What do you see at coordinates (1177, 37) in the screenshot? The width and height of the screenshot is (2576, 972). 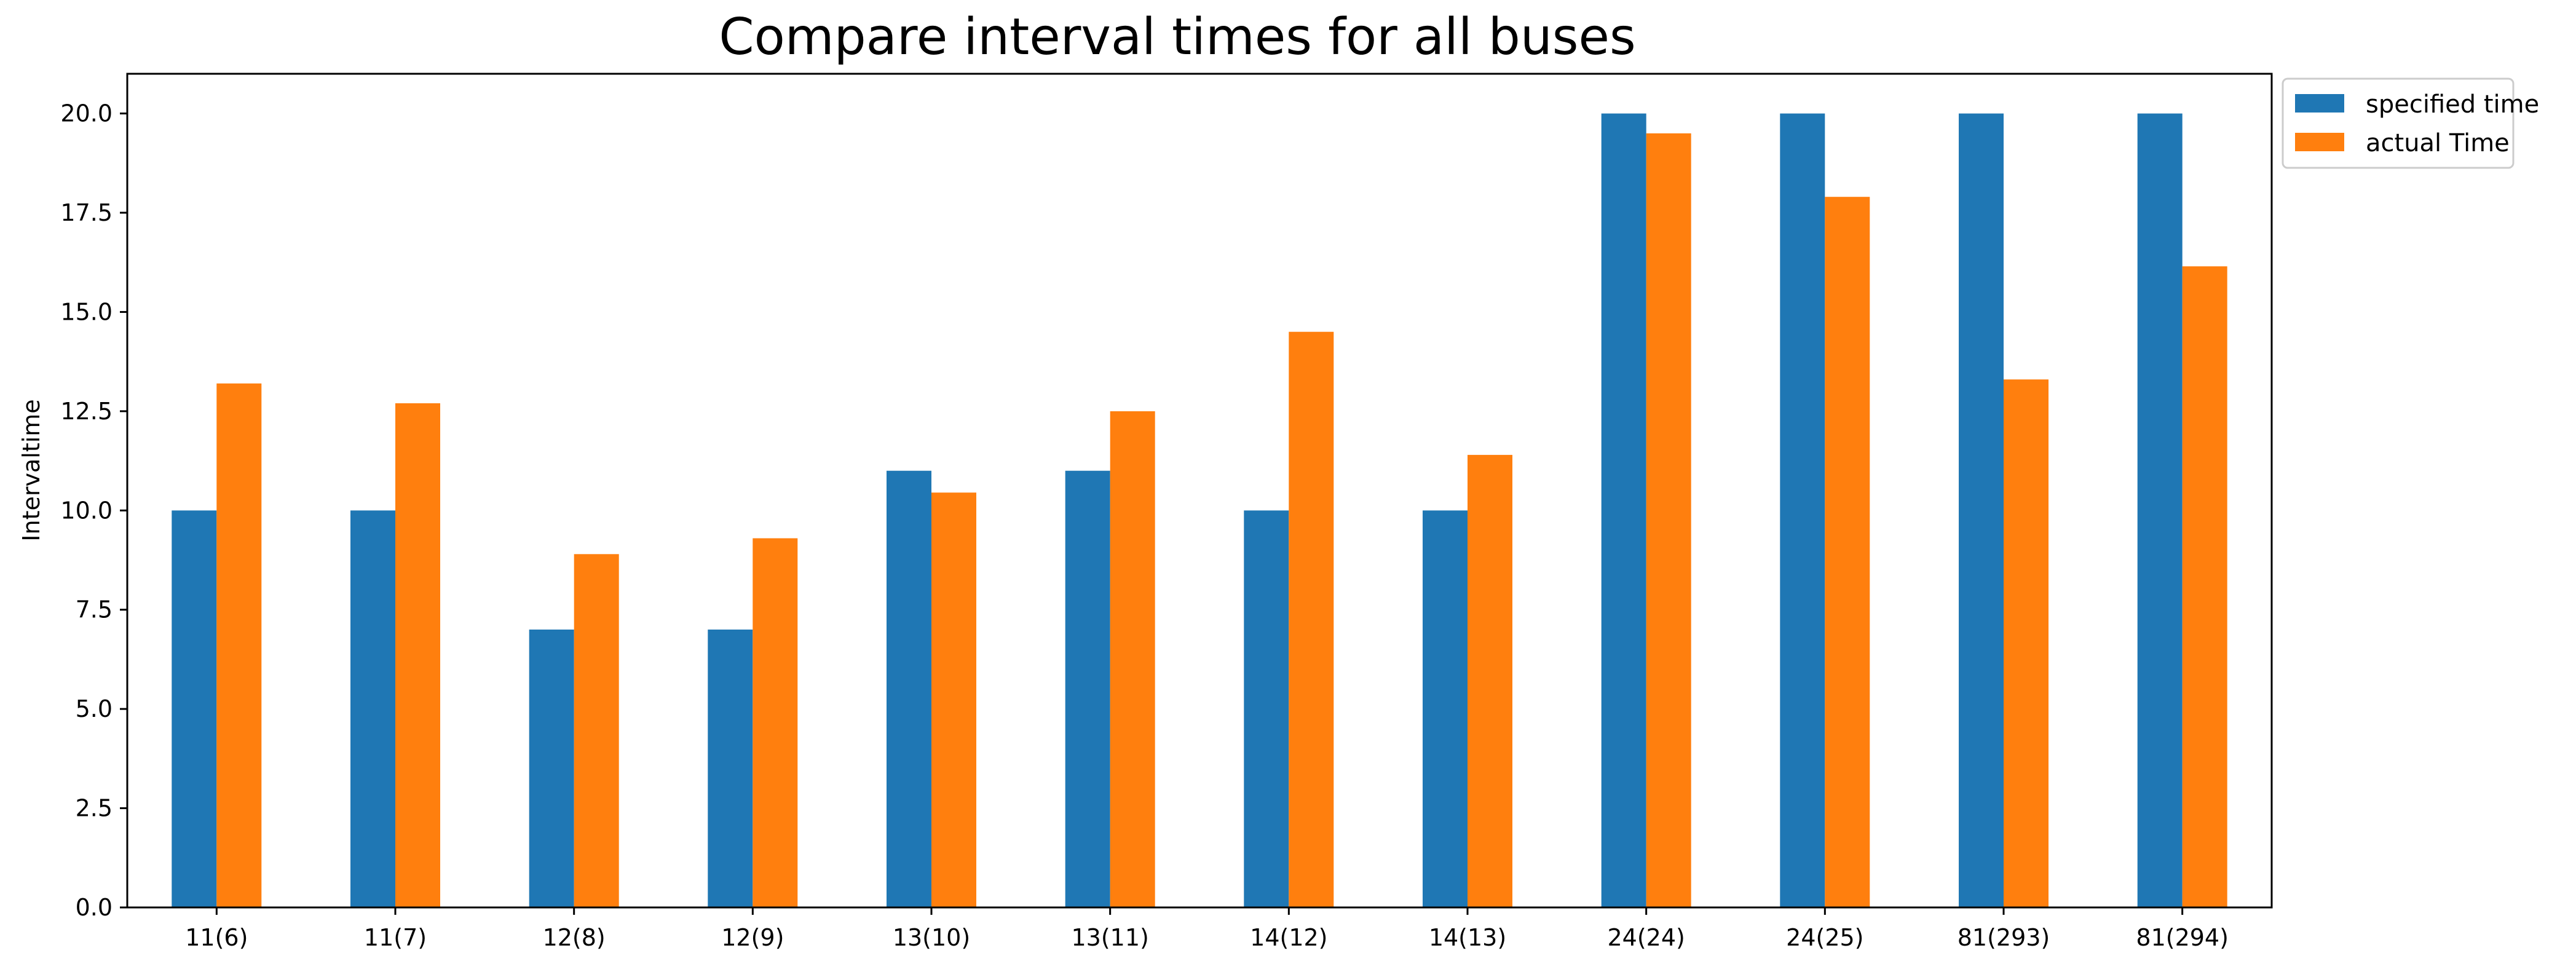 I see `chart-title: Compare interval times for all buses` at bounding box center [1177, 37].